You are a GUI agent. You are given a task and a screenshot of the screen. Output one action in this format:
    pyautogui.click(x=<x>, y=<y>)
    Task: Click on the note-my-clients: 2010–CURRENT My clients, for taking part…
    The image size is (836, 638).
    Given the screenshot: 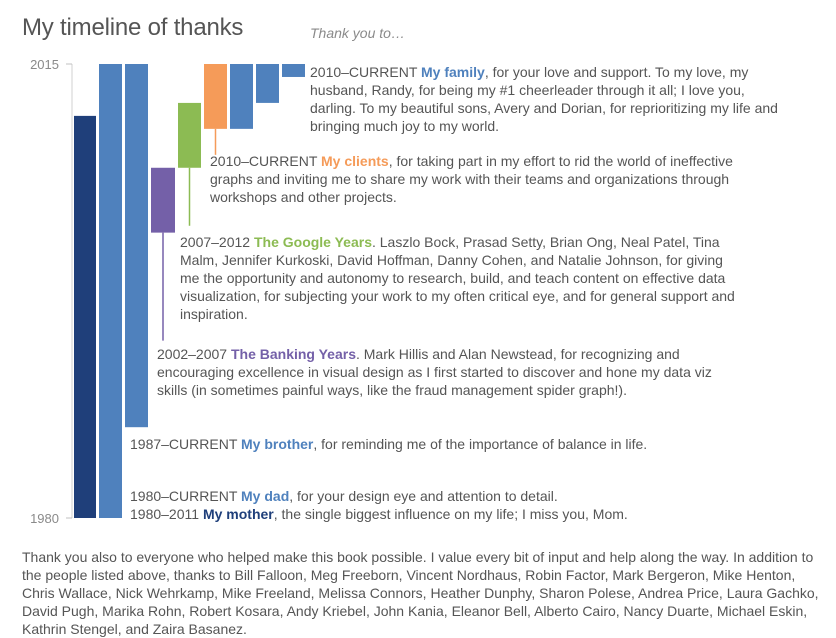 What is the action you would take?
    pyautogui.click(x=490, y=179)
    